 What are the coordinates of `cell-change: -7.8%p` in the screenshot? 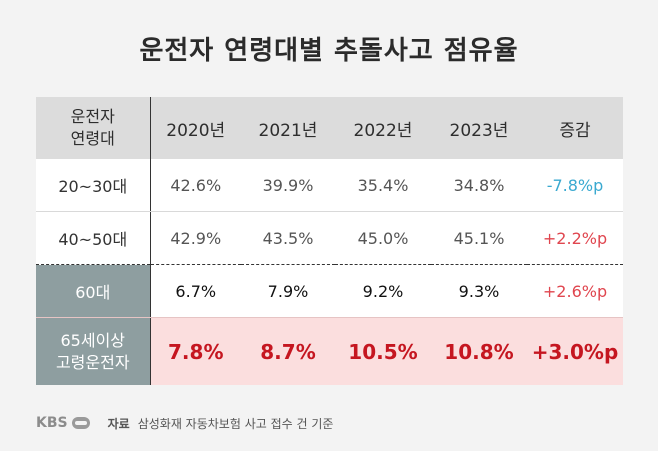 It's located at (575, 185).